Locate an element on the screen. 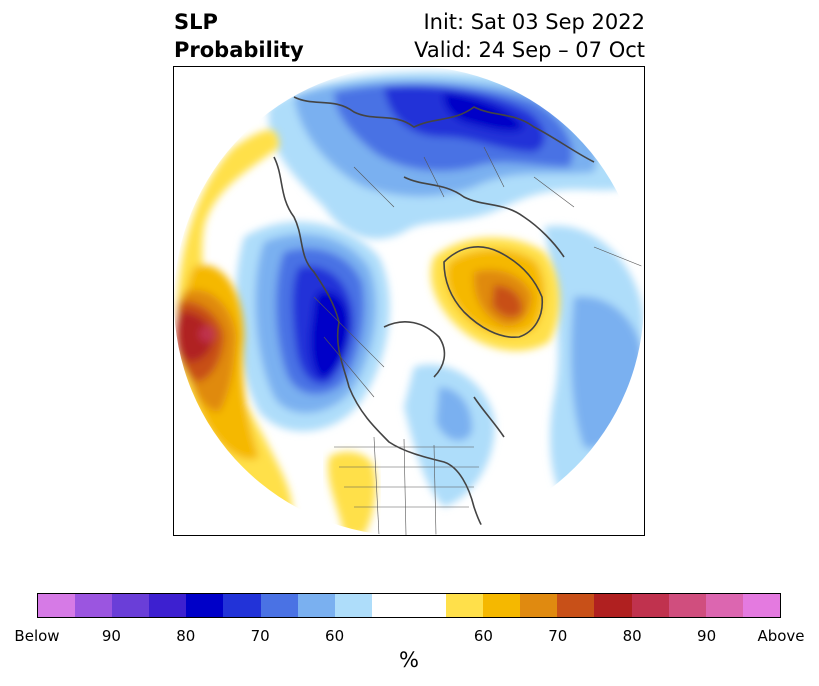 The image size is (819, 686). colorbar is located at coordinates (409, 605).